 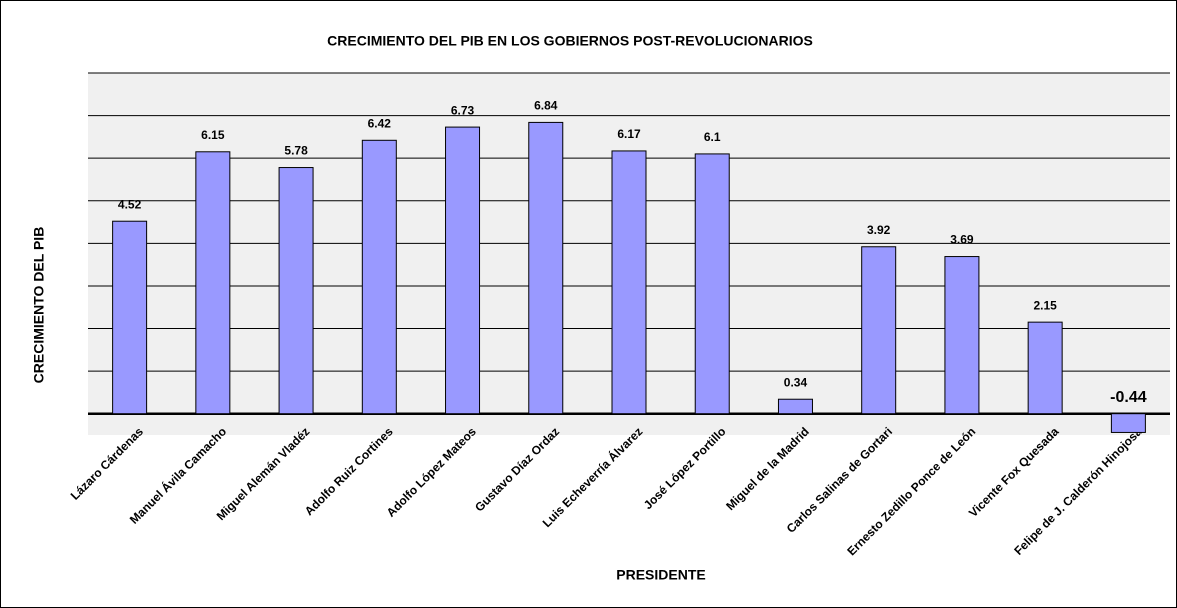 I want to click on value-label: 0.34, so click(x=796, y=382).